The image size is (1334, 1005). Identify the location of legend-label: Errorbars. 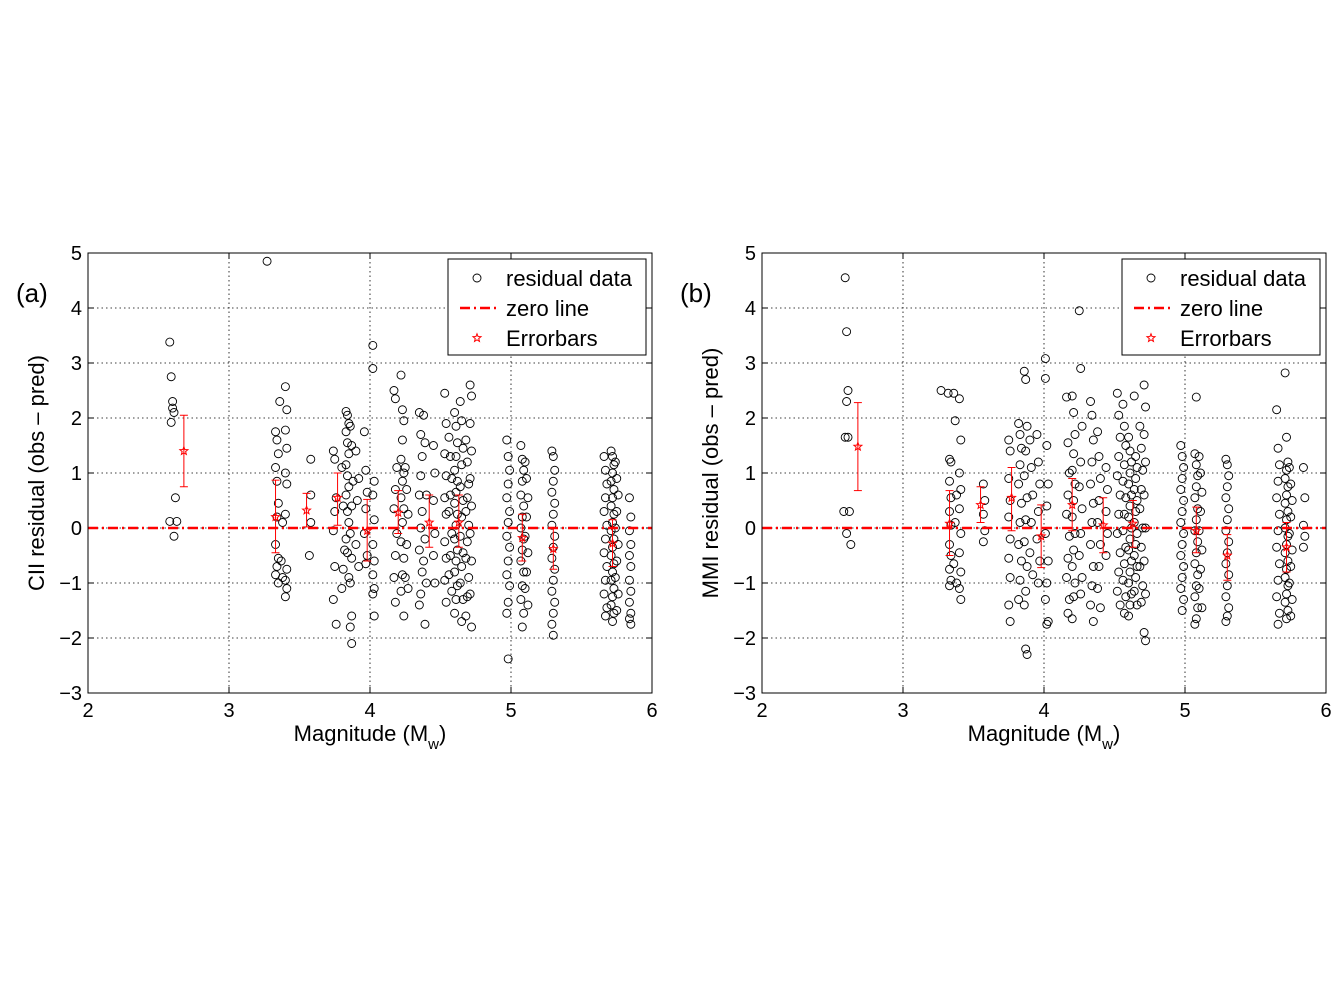
(552, 338).